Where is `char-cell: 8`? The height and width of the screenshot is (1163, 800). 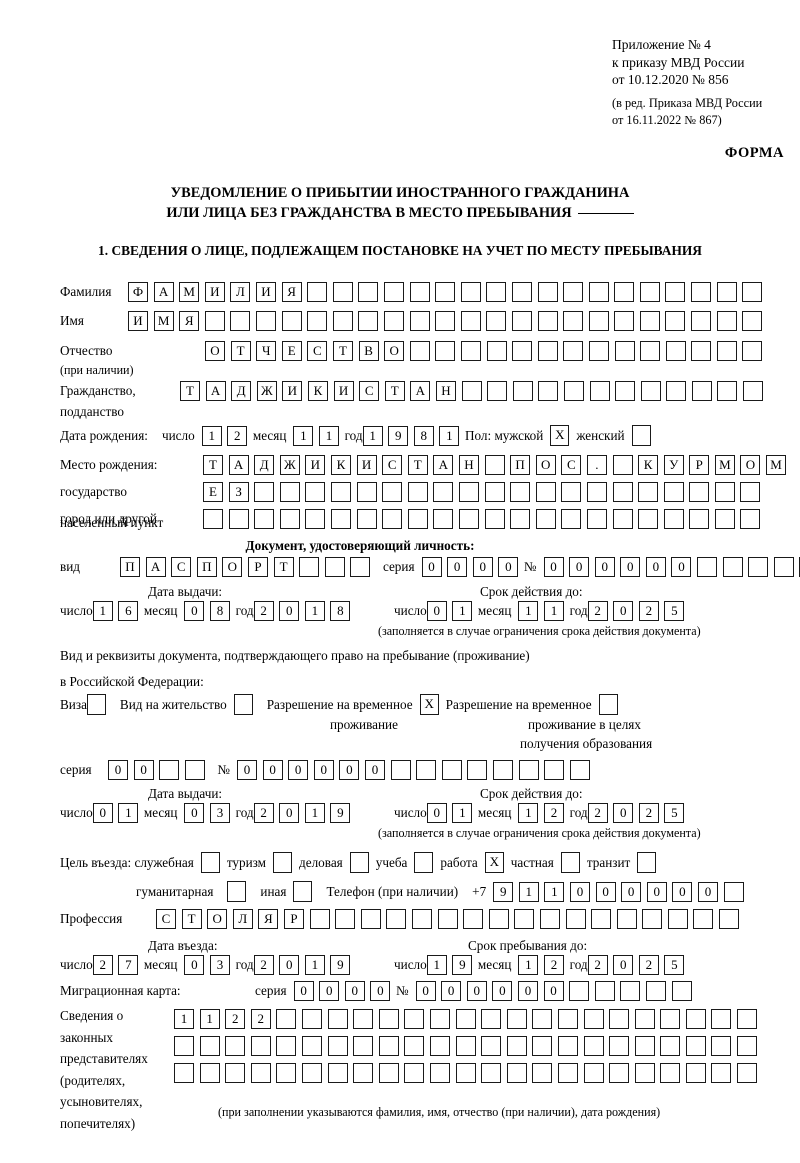
char-cell: 8 is located at coordinates (423, 435).